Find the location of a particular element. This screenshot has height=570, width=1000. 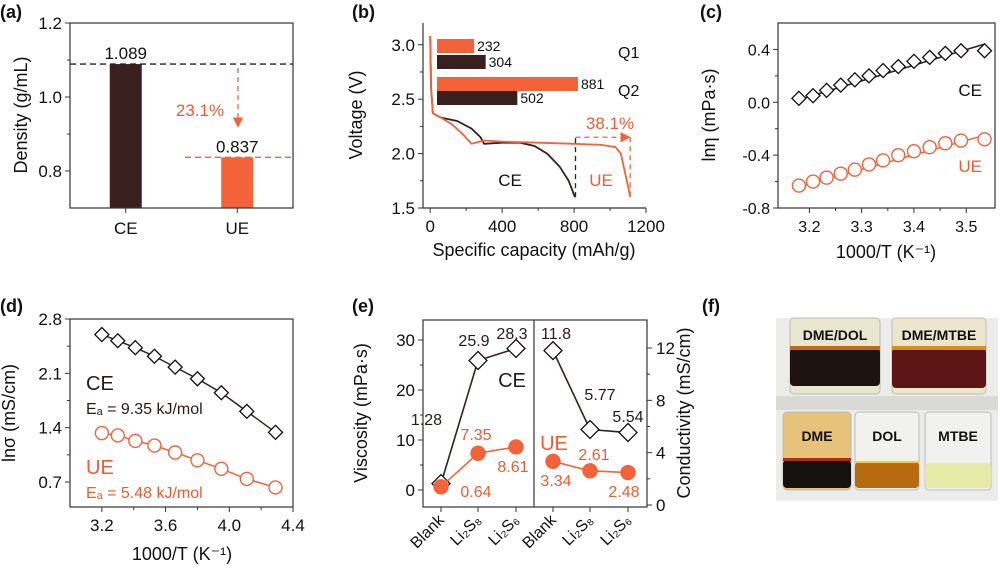

y-tick-label: 1.4 is located at coordinates (50, 428).